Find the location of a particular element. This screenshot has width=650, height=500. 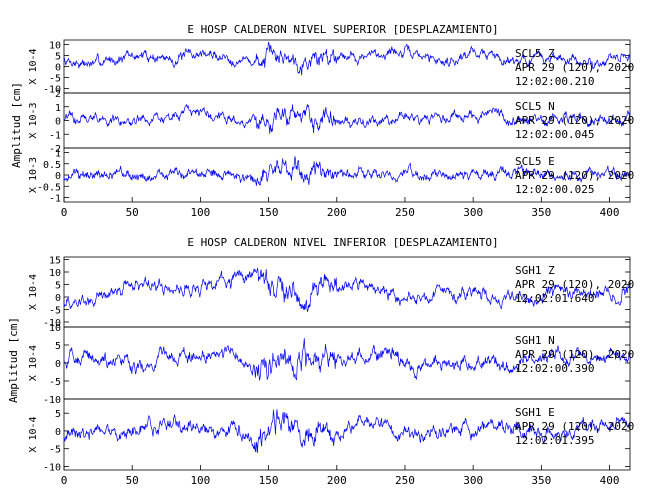

c0-p1-annotation-2: 12:02:00.045 is located at coordinates (554, 134).